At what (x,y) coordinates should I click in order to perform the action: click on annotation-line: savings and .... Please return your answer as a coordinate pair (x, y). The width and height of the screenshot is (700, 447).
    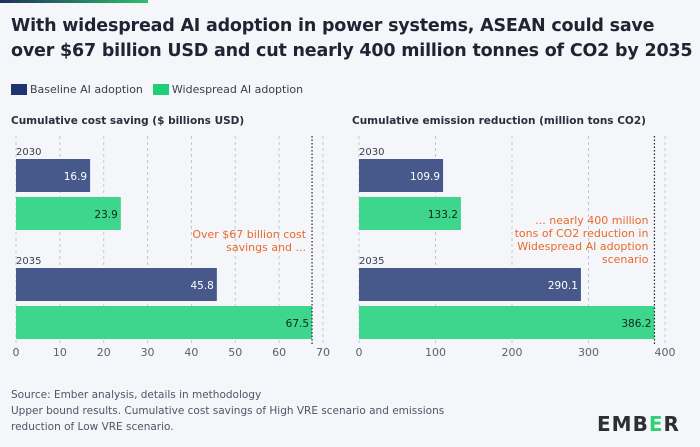
    Looking at the image, I should click on (266, 247).